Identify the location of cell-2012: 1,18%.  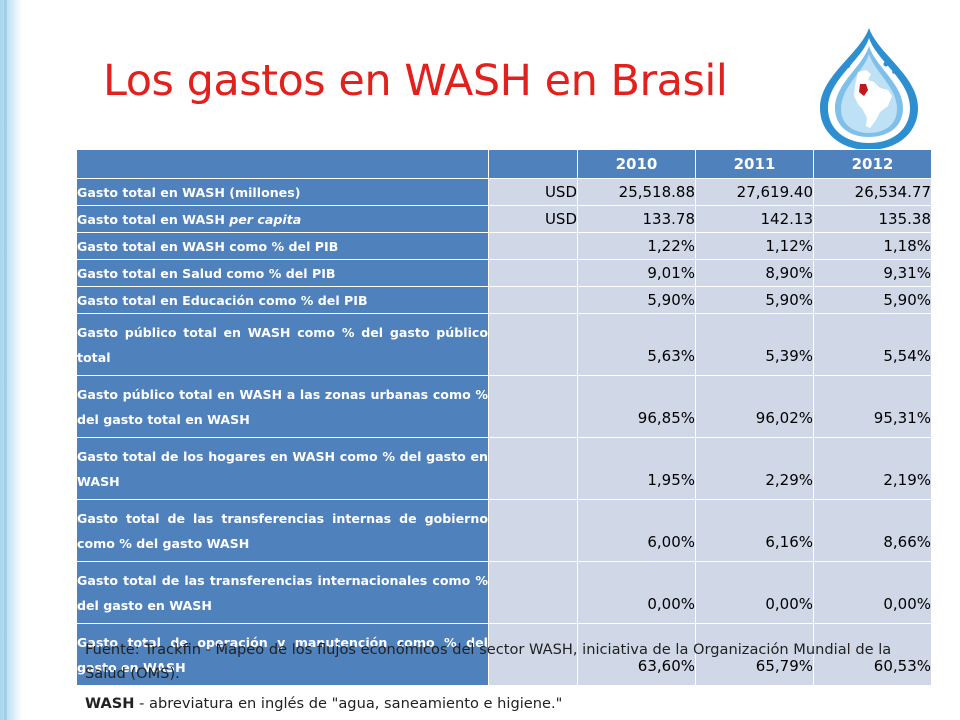
(872, 246).